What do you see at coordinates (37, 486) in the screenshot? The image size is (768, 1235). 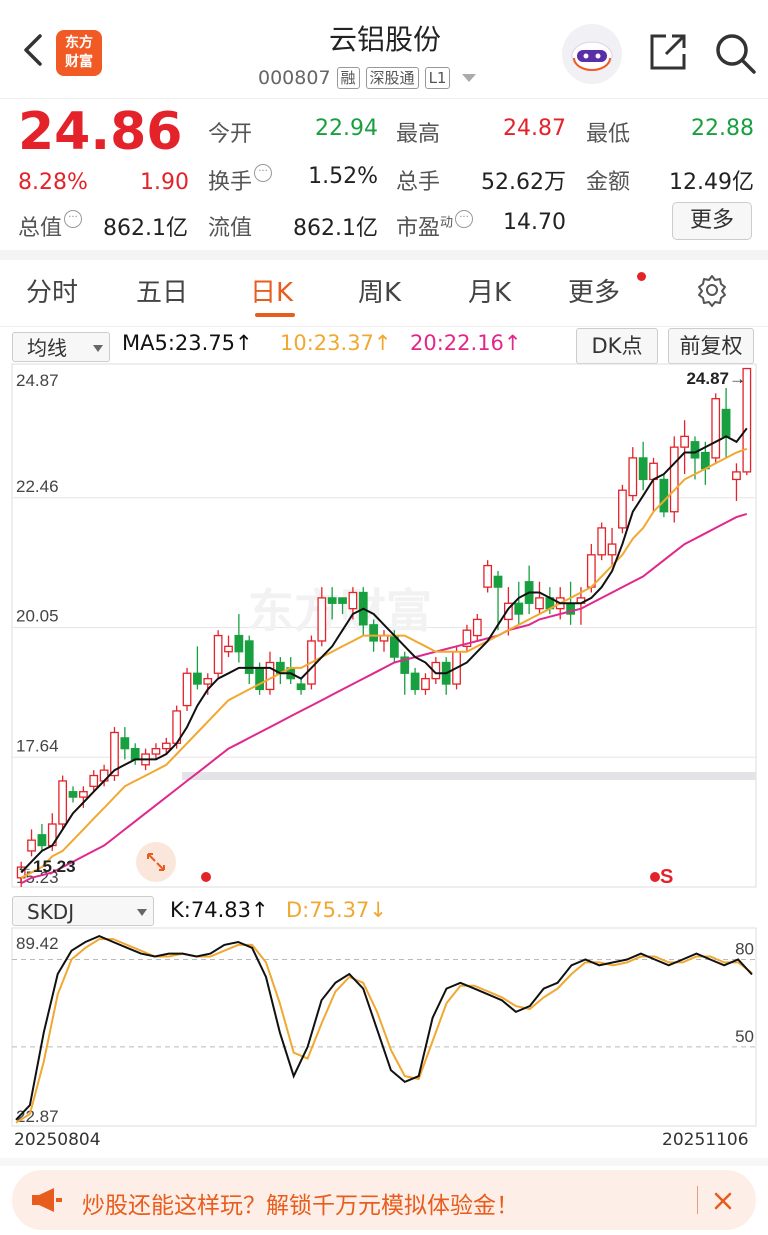 I see `y-tick-label: 22.46` at bounding box center [37, 486].